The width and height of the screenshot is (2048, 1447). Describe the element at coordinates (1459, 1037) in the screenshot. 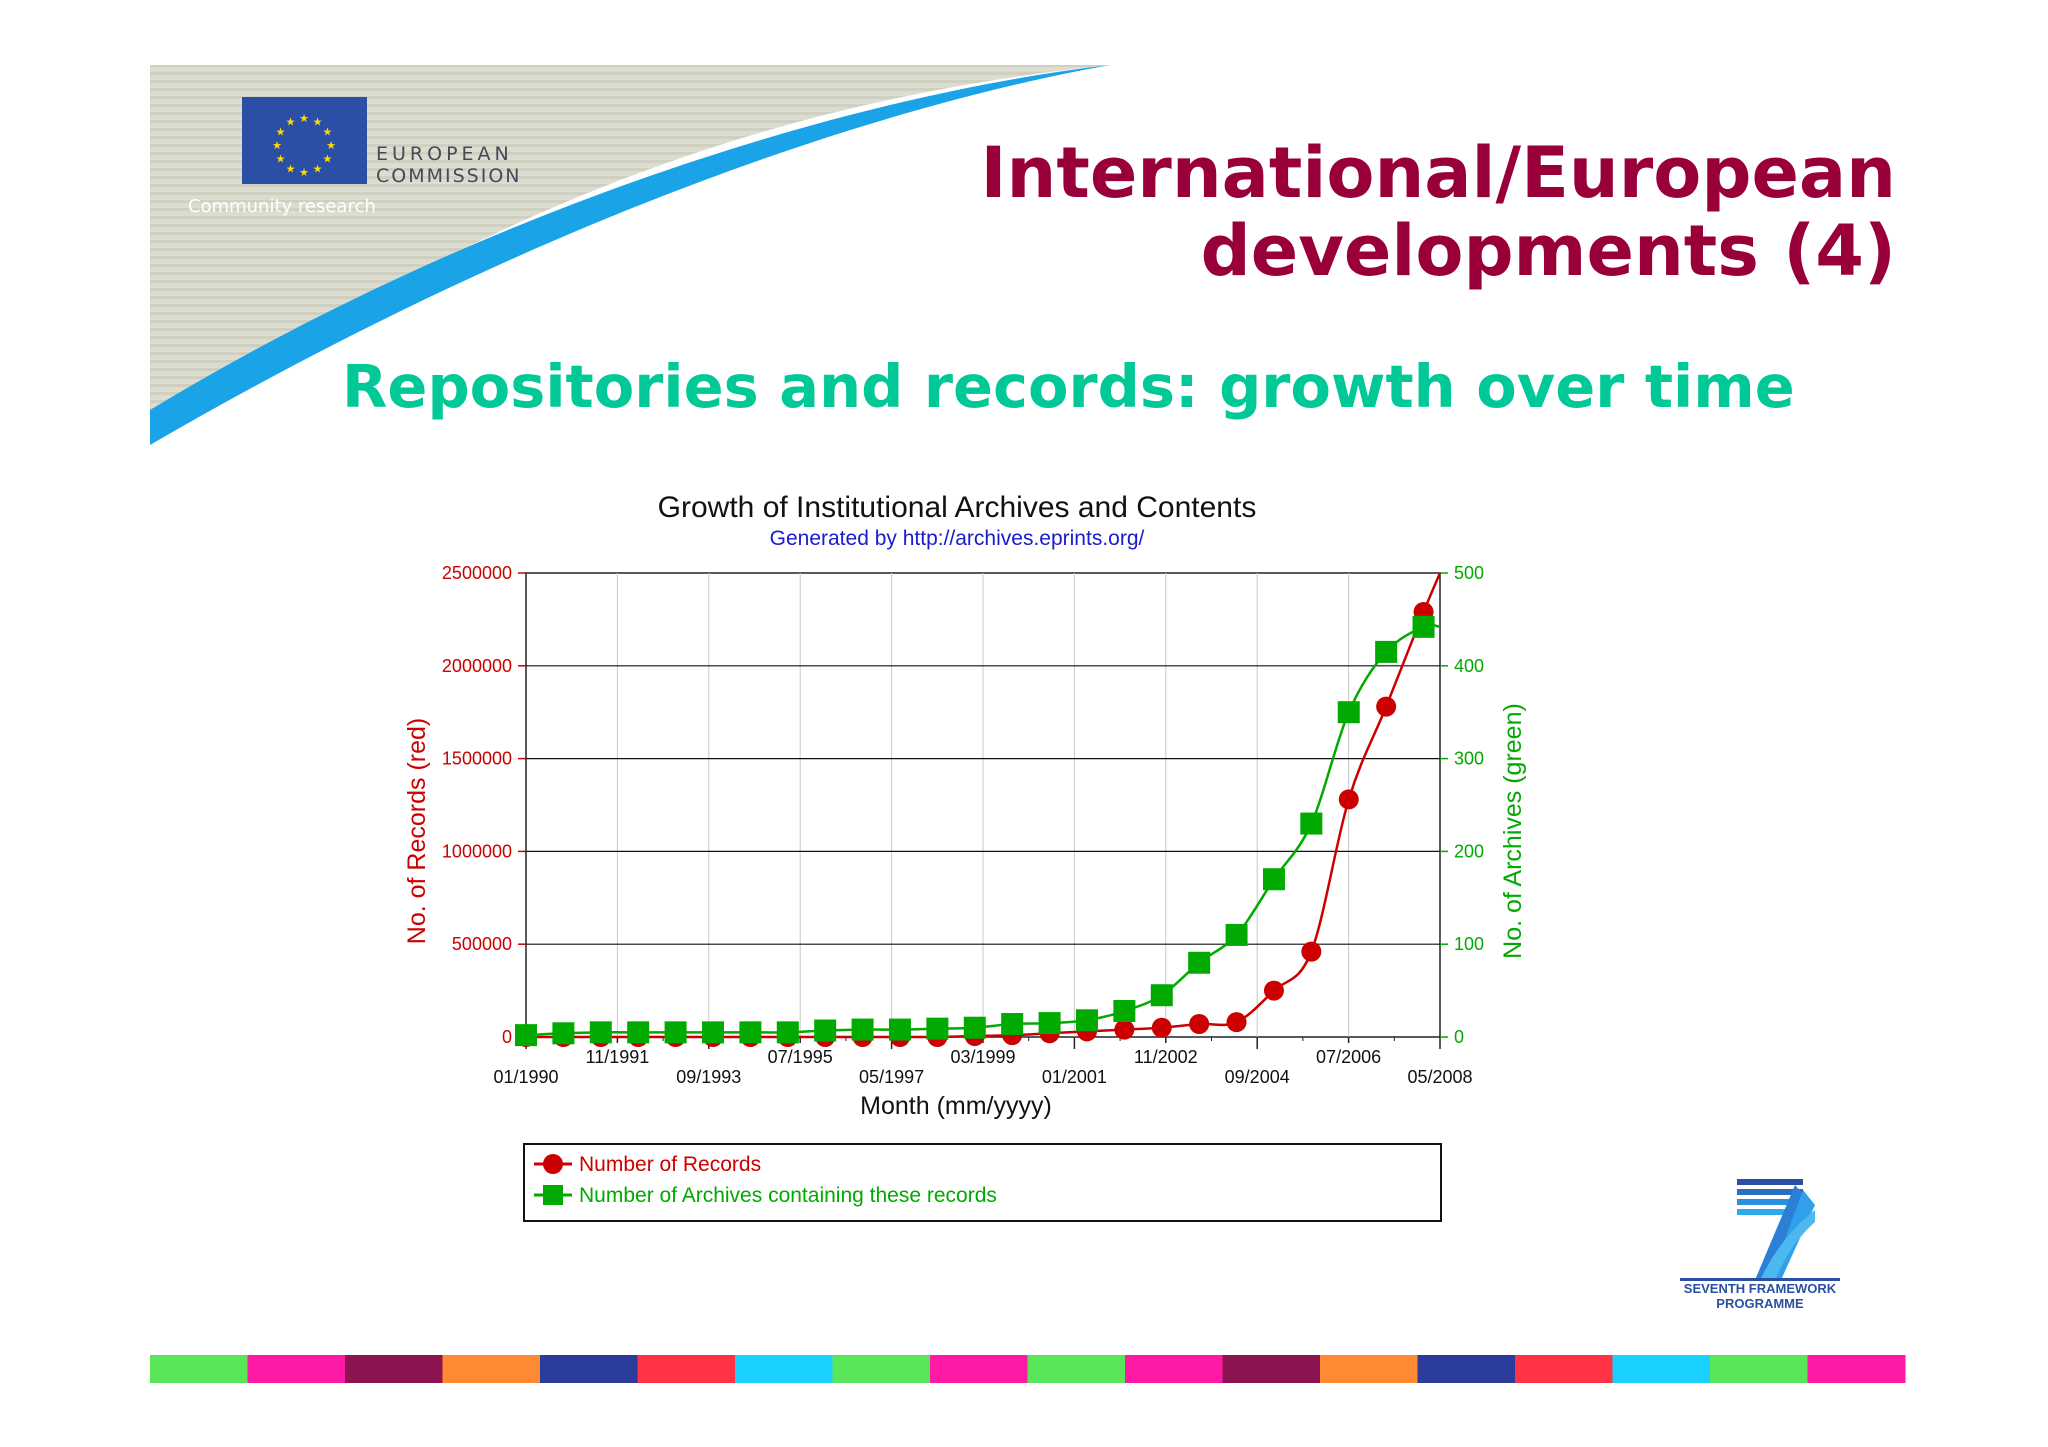

I see `y-right-tick-label: 0` at that location.